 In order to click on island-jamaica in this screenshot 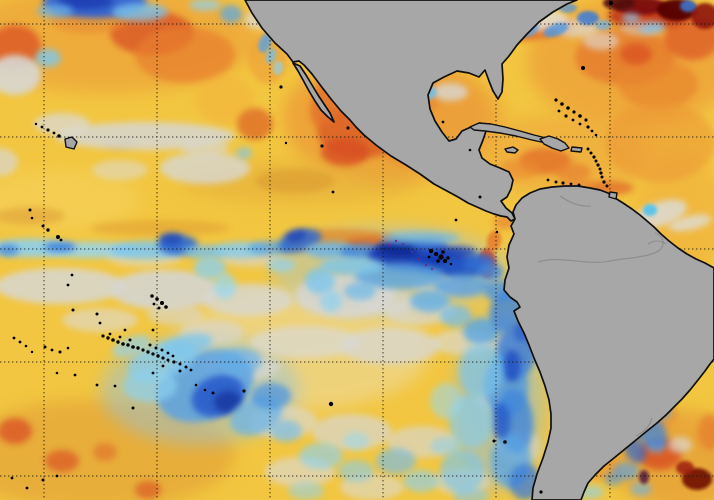, I will do `click(511, 150)`.